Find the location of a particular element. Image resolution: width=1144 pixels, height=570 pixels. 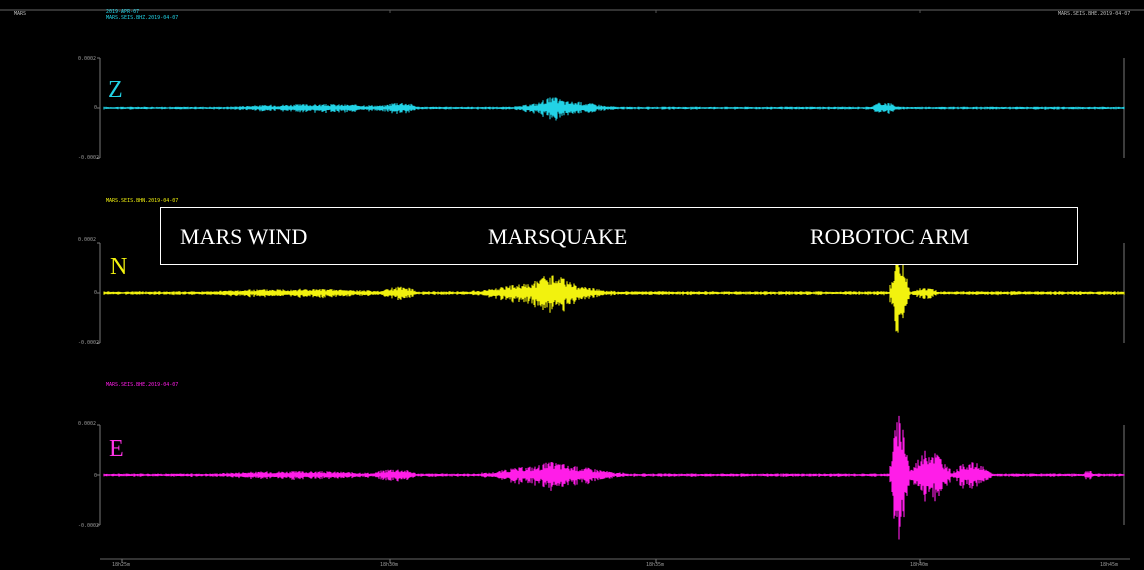

annotation-mars-wind: MARS WIND is located at coordinates (244, 236).